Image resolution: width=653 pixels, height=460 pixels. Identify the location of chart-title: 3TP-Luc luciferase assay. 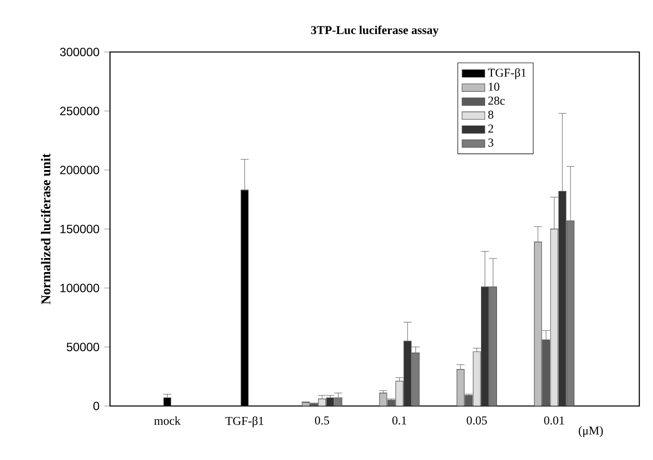
(375, 31).